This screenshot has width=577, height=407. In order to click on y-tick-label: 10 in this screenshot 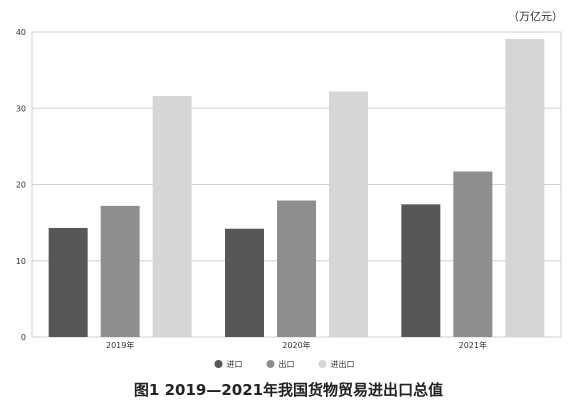, I will do `click(21, 261)`.